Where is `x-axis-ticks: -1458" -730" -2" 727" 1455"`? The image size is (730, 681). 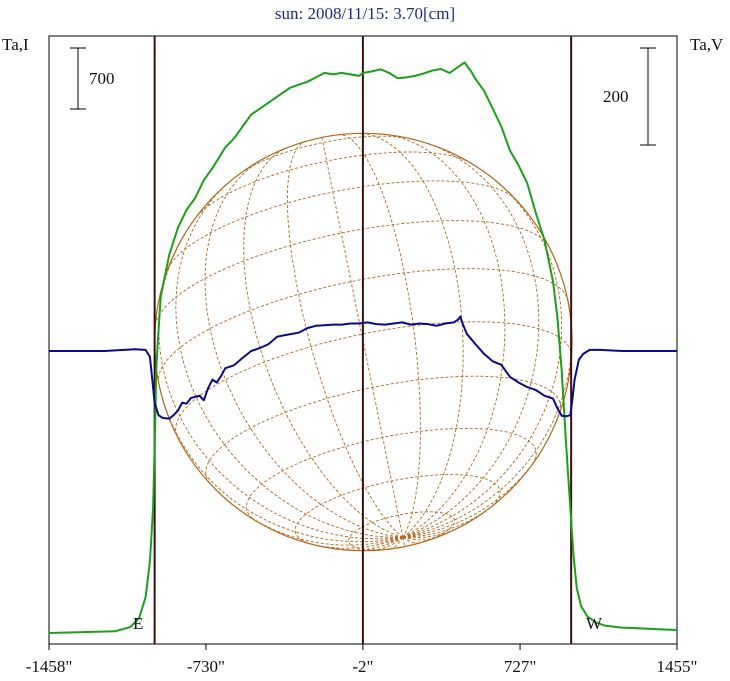 x-axis-ticks: -1458" -730" -2" 727" 1455" is located at coordinates (362, 660).